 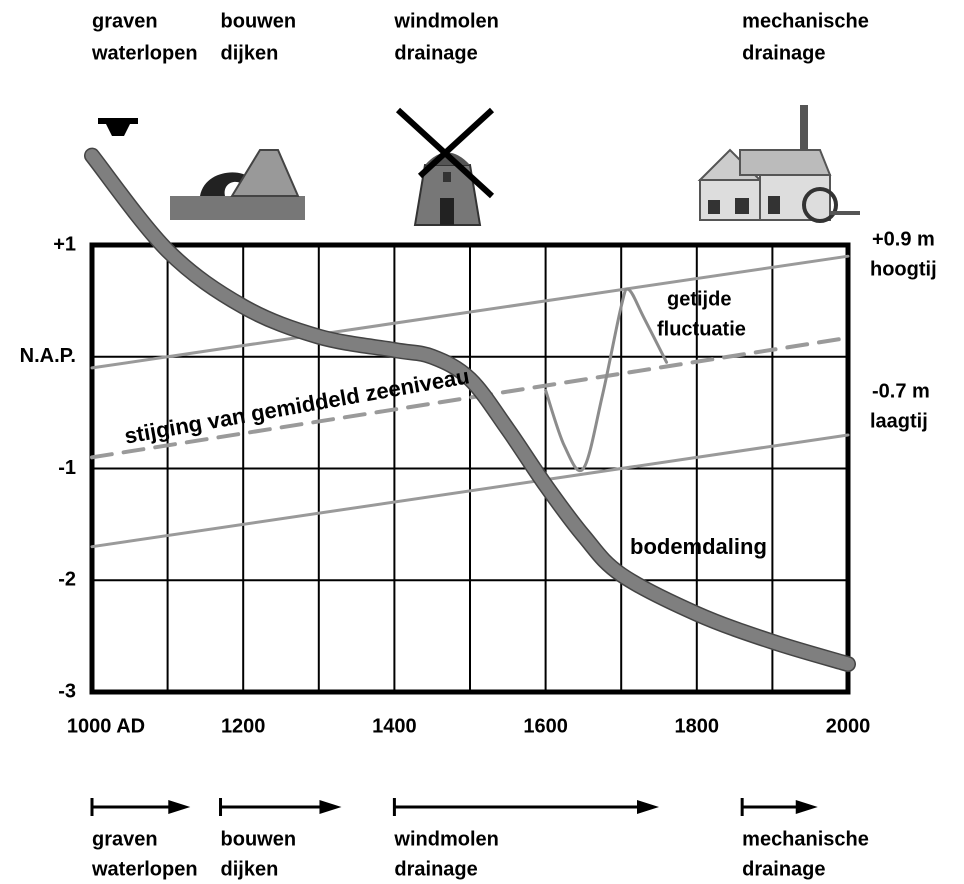 What do you see at coordinates (701, 329) in the screenshot?
I see `annotation: fluctuatie` at bounding box center [701, 329].